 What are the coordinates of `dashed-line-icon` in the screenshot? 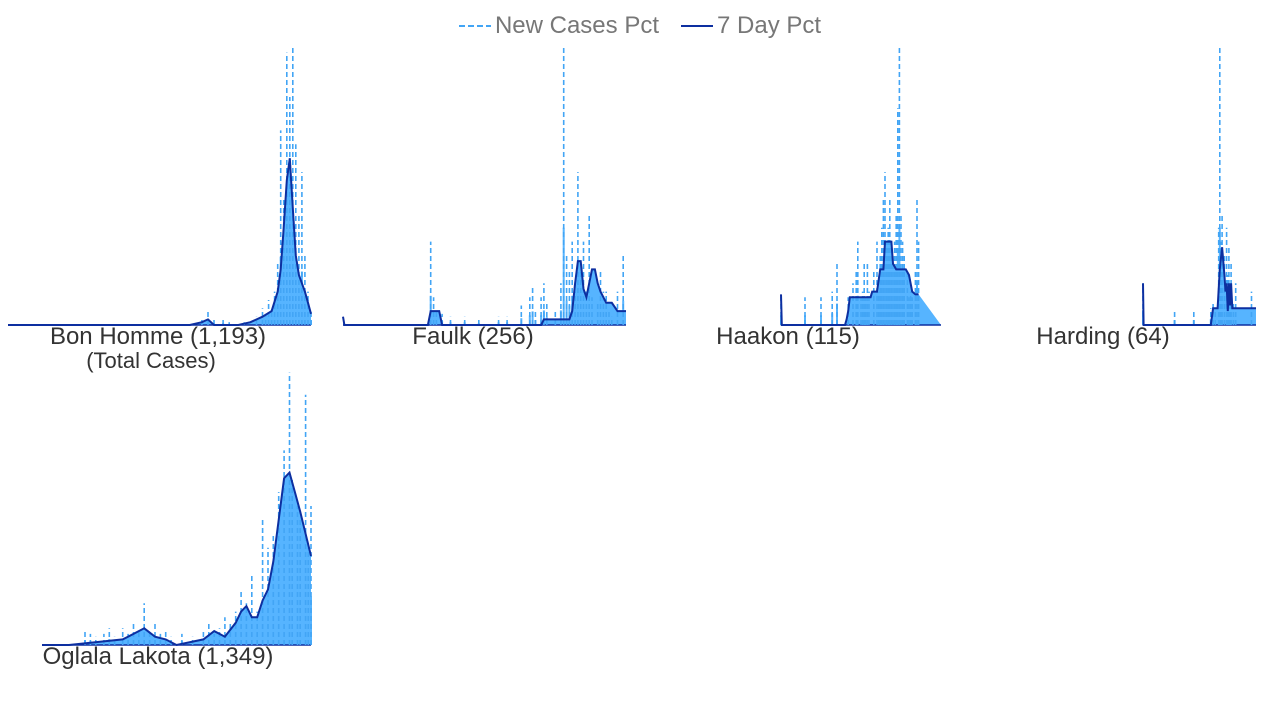 It's located at (474, 26).